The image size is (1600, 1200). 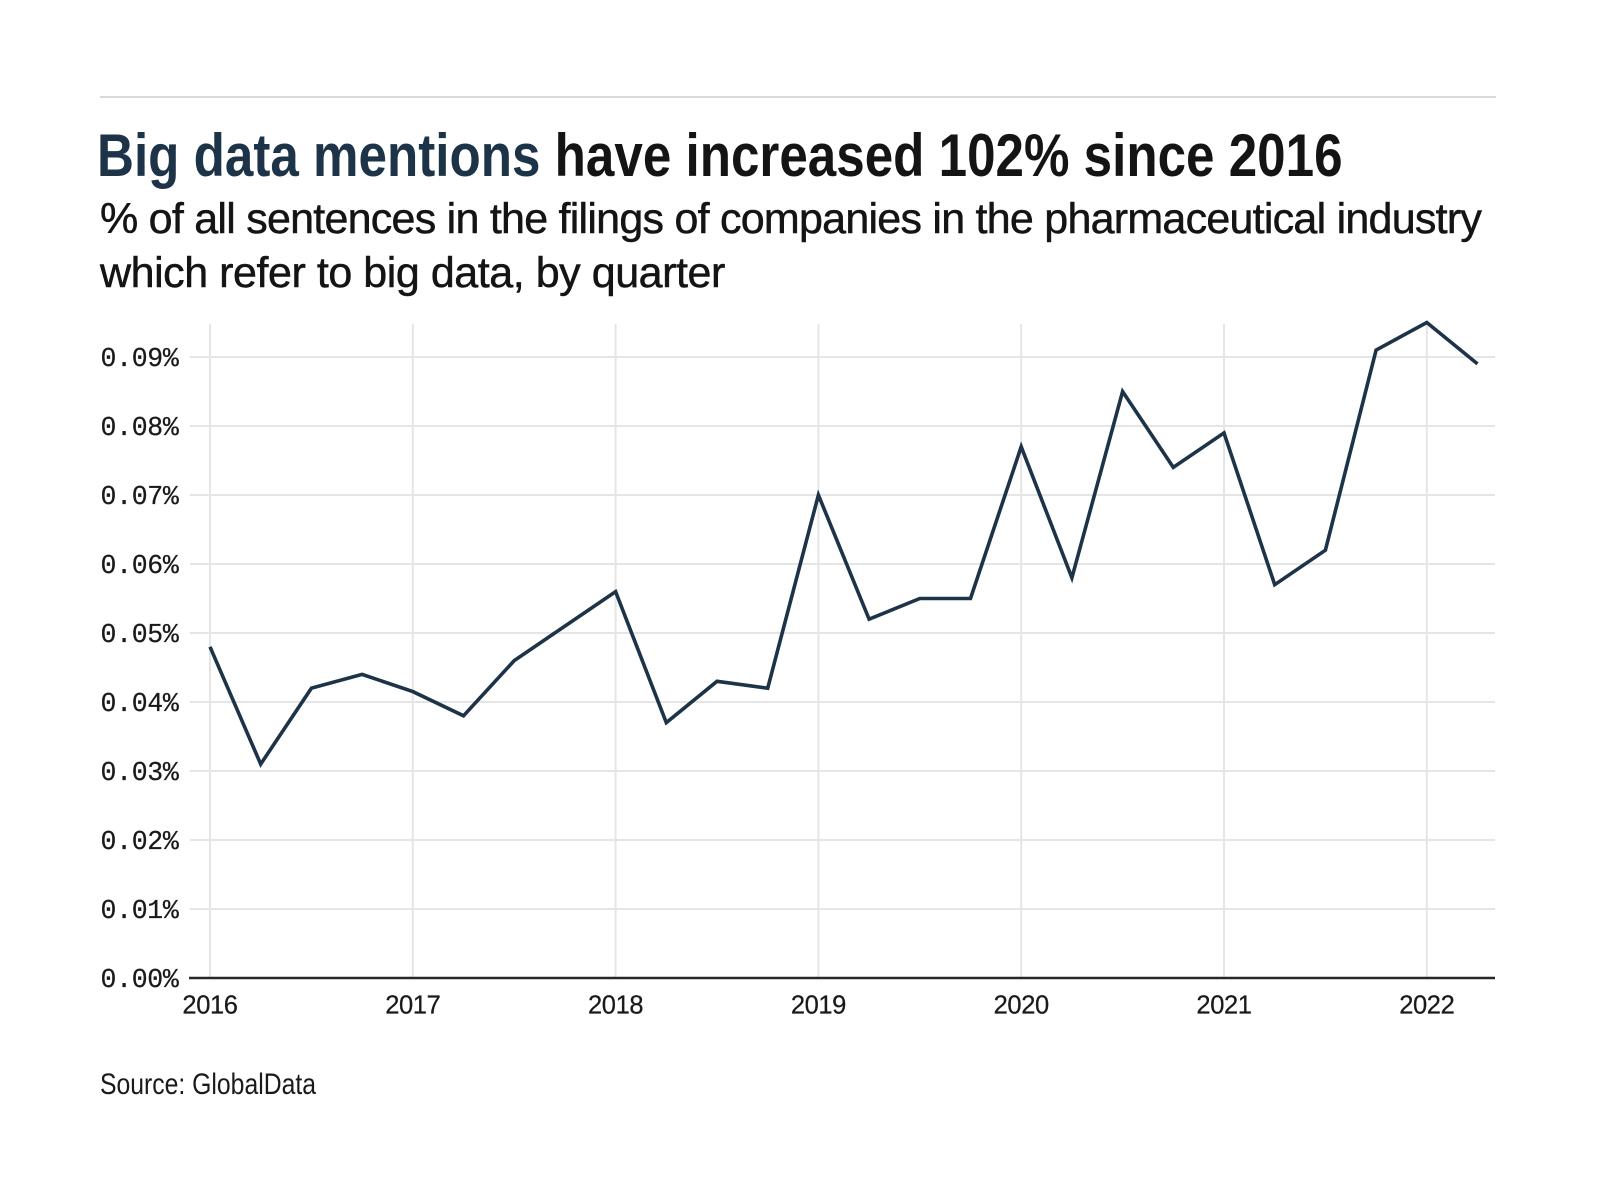 What do you see at coordinates (818, 1006) in the screenshot?
I see `svg-text: 2019` at bounding box center [818, 1006].